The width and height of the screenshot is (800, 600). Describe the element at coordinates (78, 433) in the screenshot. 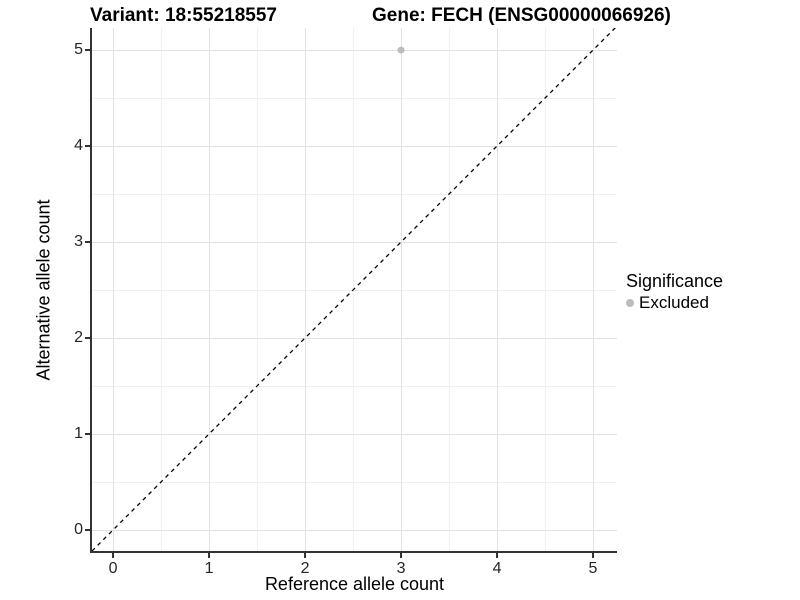

I see `y-tick-label: 1` at that location.